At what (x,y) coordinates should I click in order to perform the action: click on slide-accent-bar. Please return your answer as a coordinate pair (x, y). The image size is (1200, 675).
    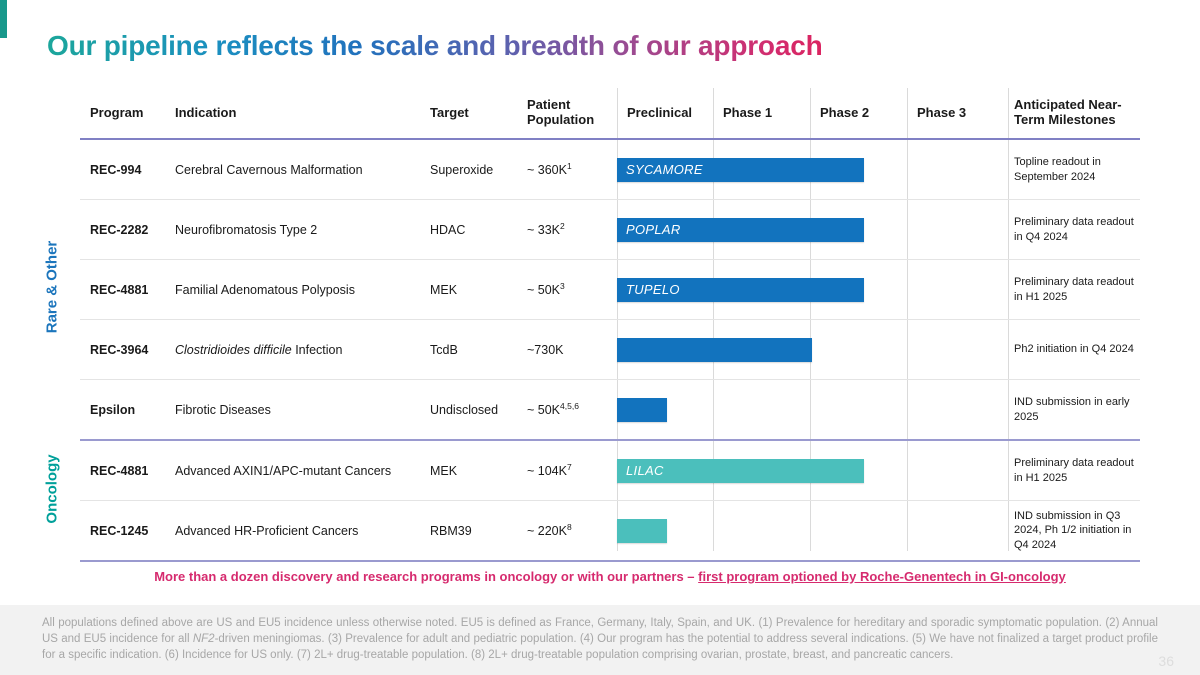
    Looking at the image, I should click on (3, 19).